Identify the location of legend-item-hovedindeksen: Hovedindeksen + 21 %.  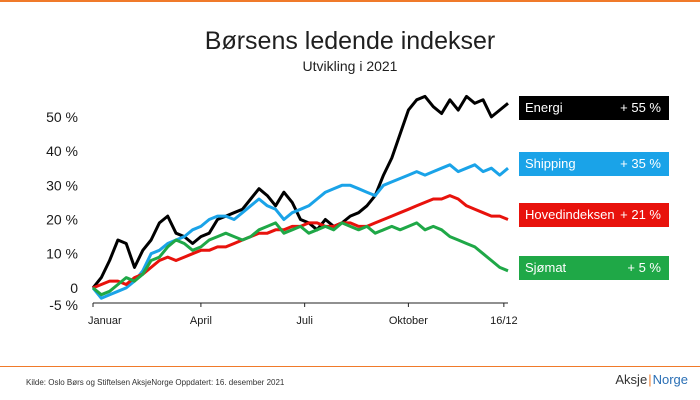
(594, 215).